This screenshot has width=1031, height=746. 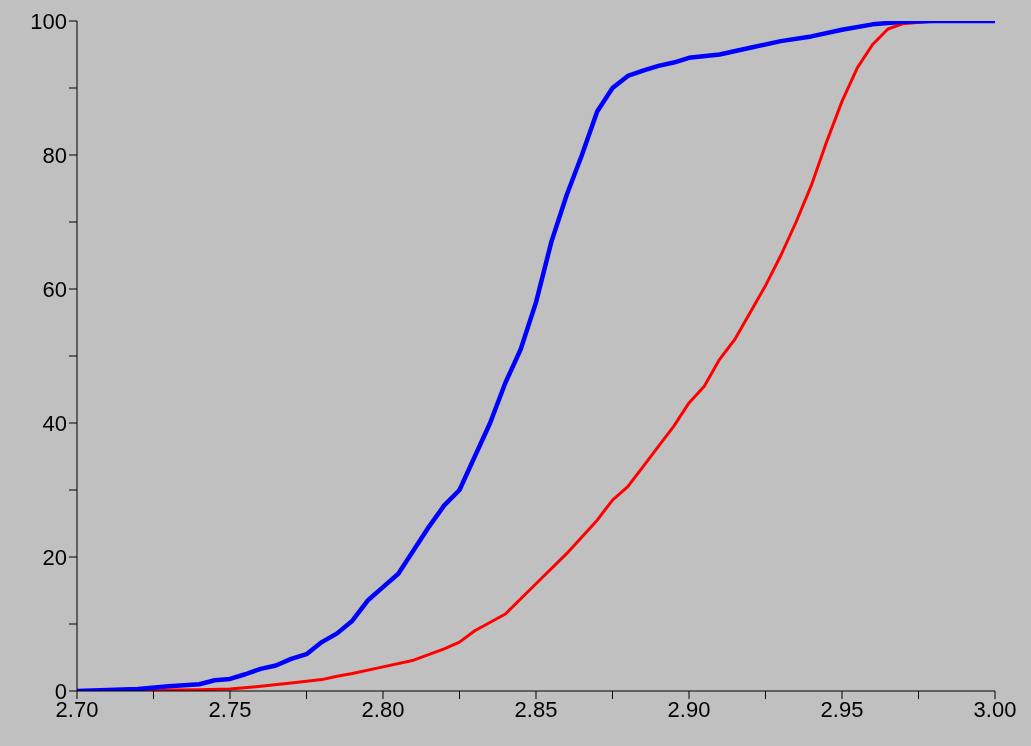 What do you see at coordinates (995, 709) in the screenshot?
I see `x-tick-label: 3.00` at bounding box center [995, 709].